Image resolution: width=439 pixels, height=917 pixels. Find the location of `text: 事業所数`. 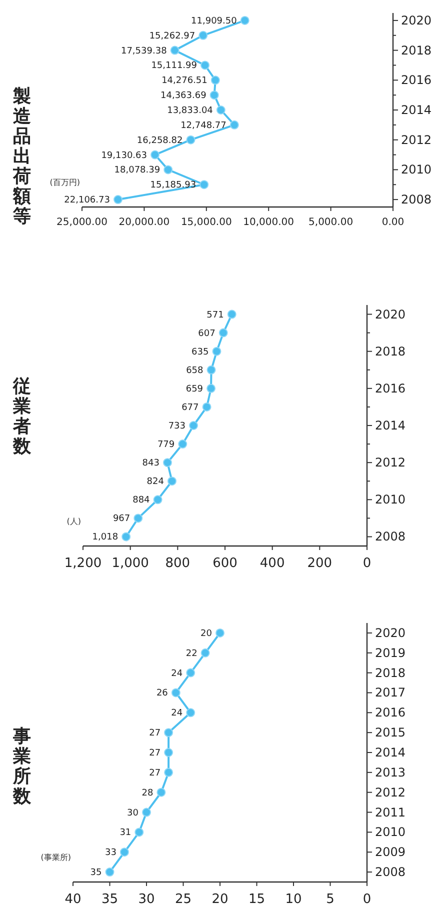

text: 事業所数 is located at coordinates (22, 766).